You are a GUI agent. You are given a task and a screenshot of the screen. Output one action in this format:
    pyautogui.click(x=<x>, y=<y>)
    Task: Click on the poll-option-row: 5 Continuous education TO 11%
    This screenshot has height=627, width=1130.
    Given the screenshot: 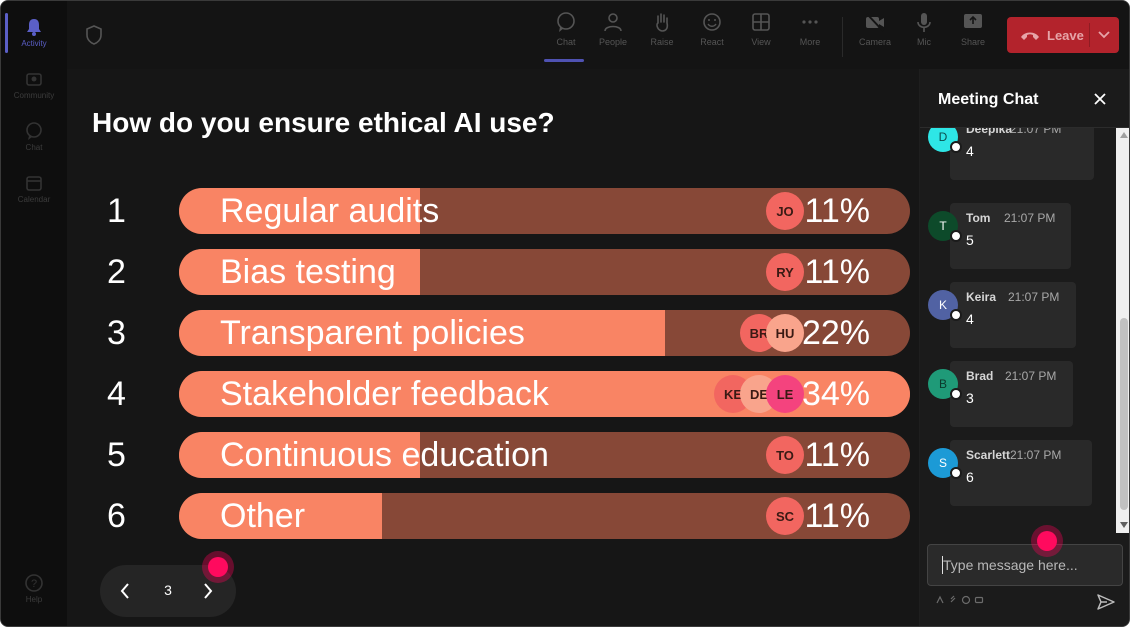 What is the action you would take?
    pyautogui.click(x=461, y=455)
    